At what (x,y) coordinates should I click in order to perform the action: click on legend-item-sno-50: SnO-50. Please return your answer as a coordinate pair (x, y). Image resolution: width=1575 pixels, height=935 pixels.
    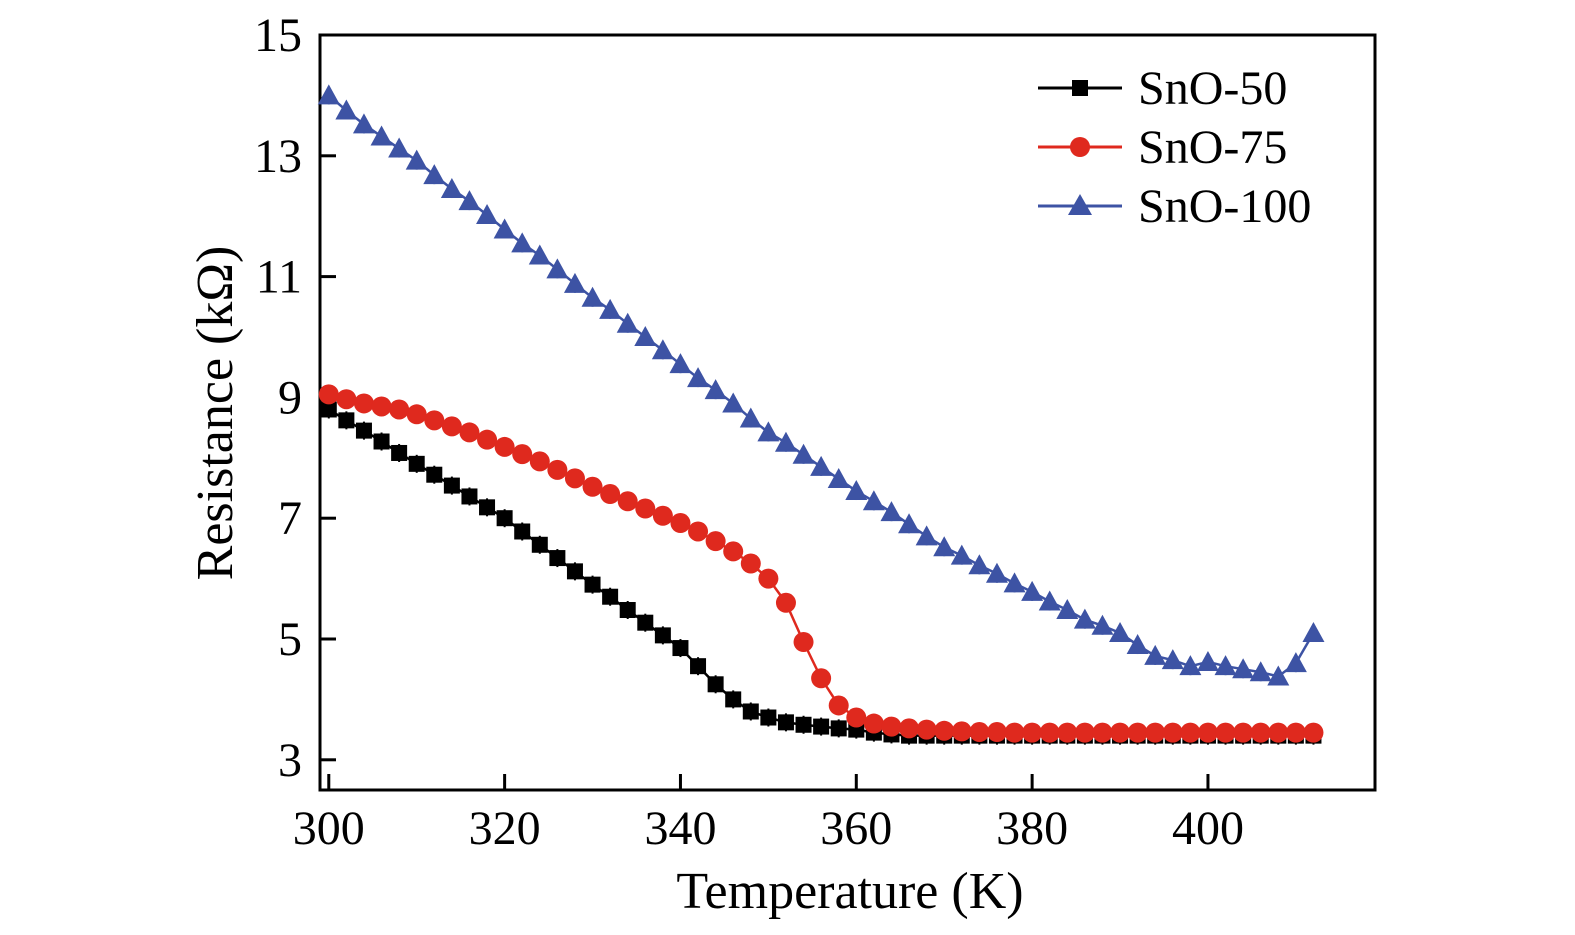
    Looking at the image, I should click on (1162, 88).